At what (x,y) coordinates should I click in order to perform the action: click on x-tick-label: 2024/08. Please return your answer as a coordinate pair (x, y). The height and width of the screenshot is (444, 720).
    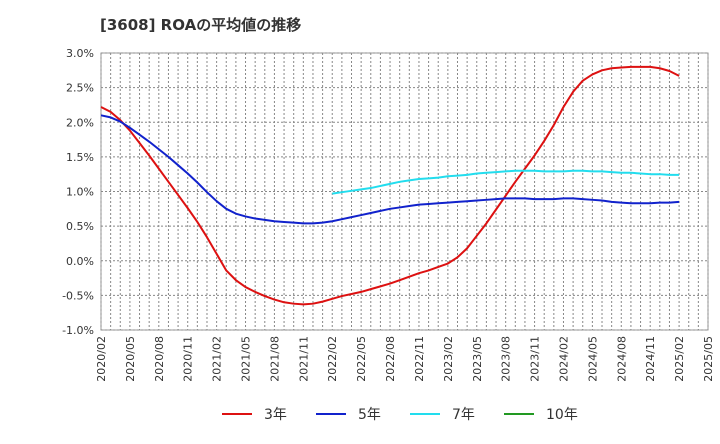
    Looking at the image, I should click on (621, 359).